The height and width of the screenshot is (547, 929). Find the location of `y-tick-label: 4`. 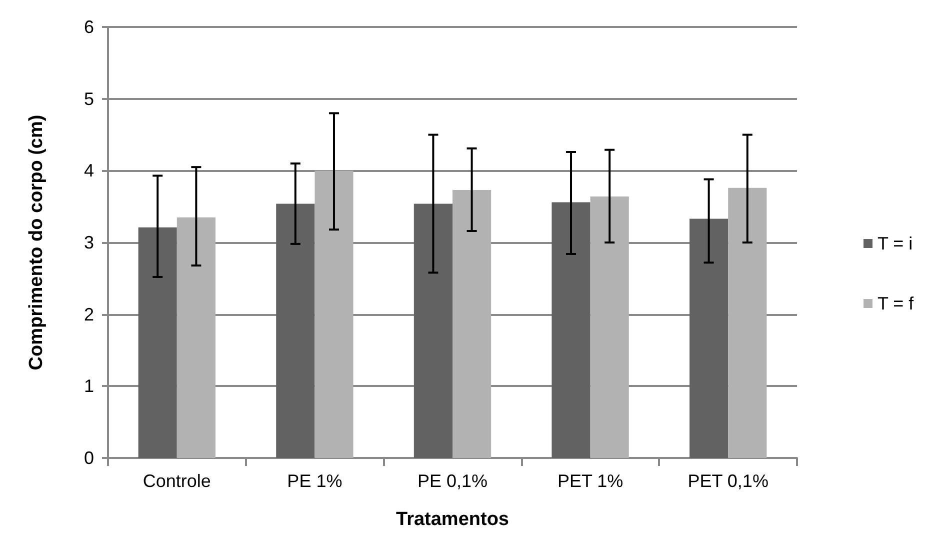

y-tick-label: 4 is located at coordinates (89, 170).